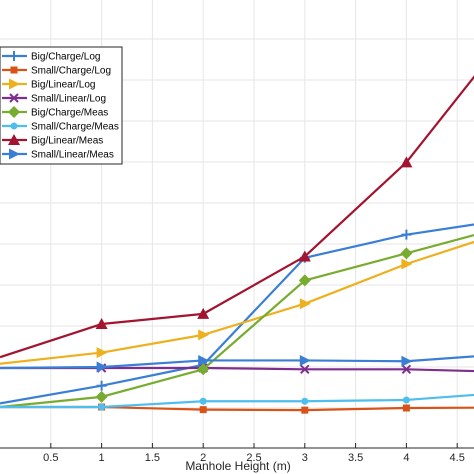 This screenshot has width=474, height=474. I want to click on legend-label: Small/Charge/Meas, so click(75, 127).